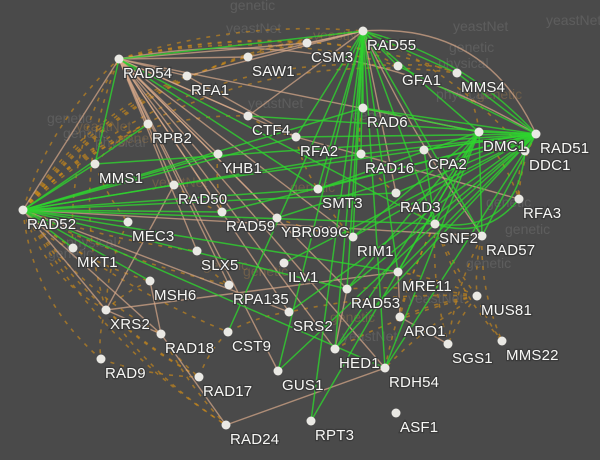  I want to click on network-node-SRS2, so click(289, 312).